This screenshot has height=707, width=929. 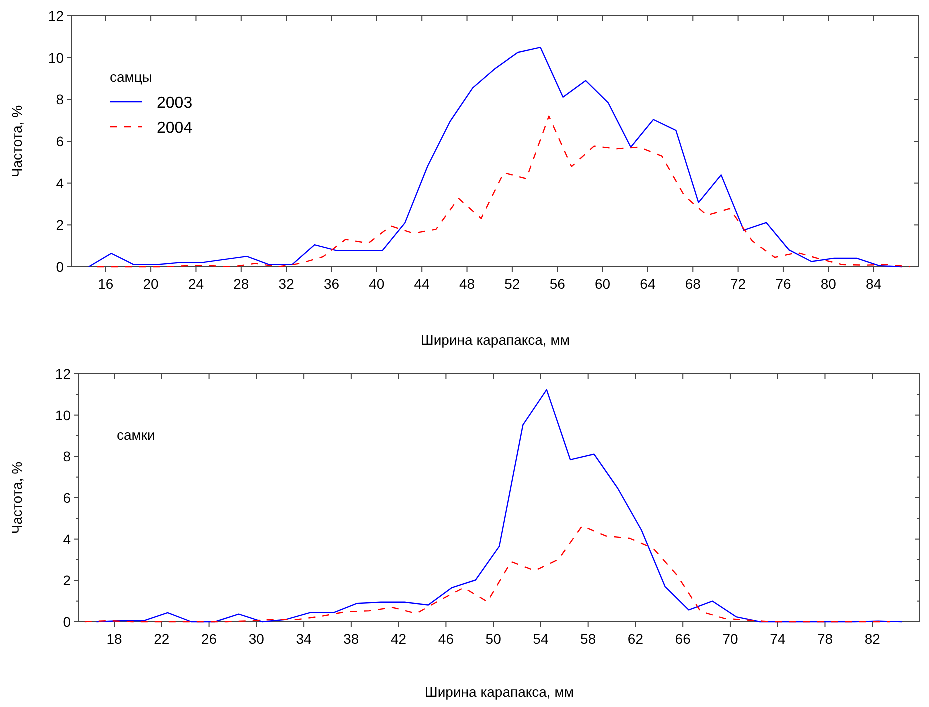 I want to click on x-tick-label: 80, so click(x=828, y=284).